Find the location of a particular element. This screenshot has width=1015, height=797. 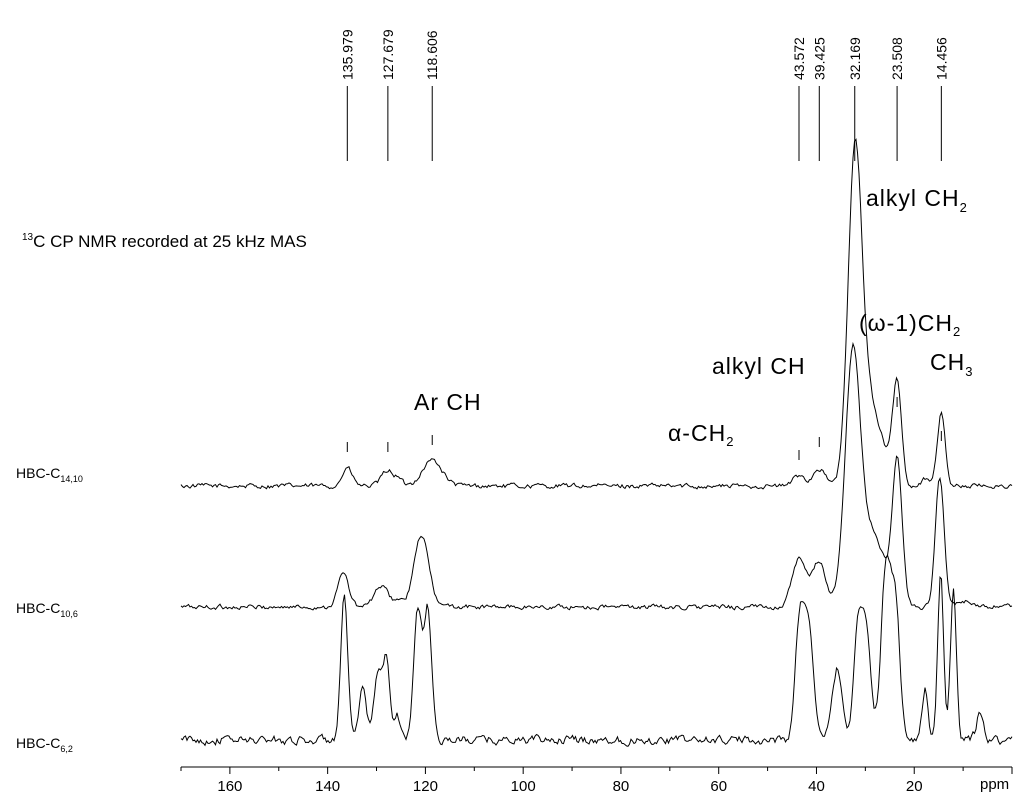

x-axis: ppm 160 140 120 100 80 60 40 20 is located at coordinates (596, 780).